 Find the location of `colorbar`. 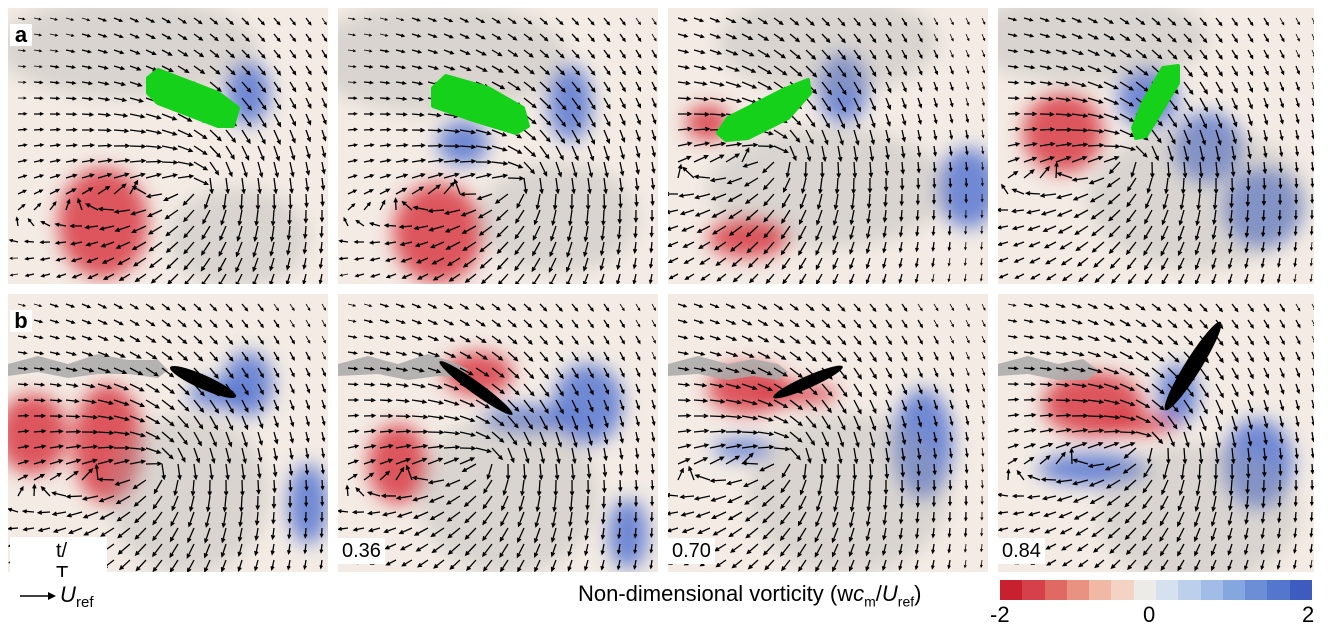

colorbar is located at coordinates (1156, 590).